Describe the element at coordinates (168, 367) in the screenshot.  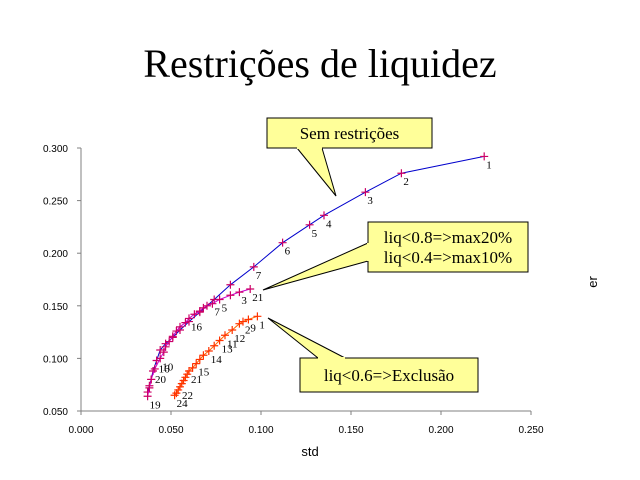
I see `data-point-label: 10` at that location.